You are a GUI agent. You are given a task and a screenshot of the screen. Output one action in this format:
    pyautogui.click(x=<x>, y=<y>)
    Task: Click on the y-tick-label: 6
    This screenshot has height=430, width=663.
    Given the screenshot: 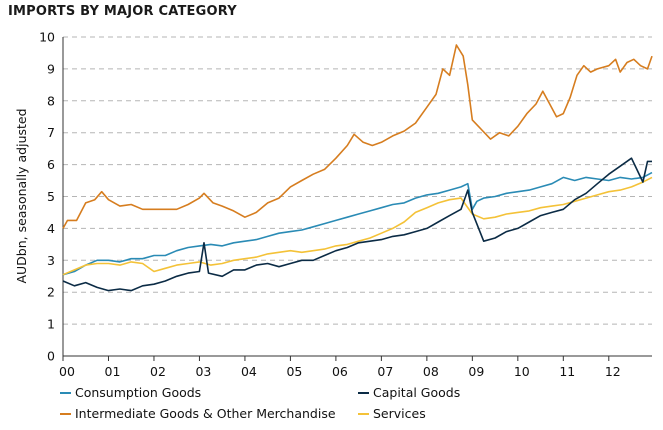 What is the action you would take?
    pyautogui.click(x=51, y=164)
    